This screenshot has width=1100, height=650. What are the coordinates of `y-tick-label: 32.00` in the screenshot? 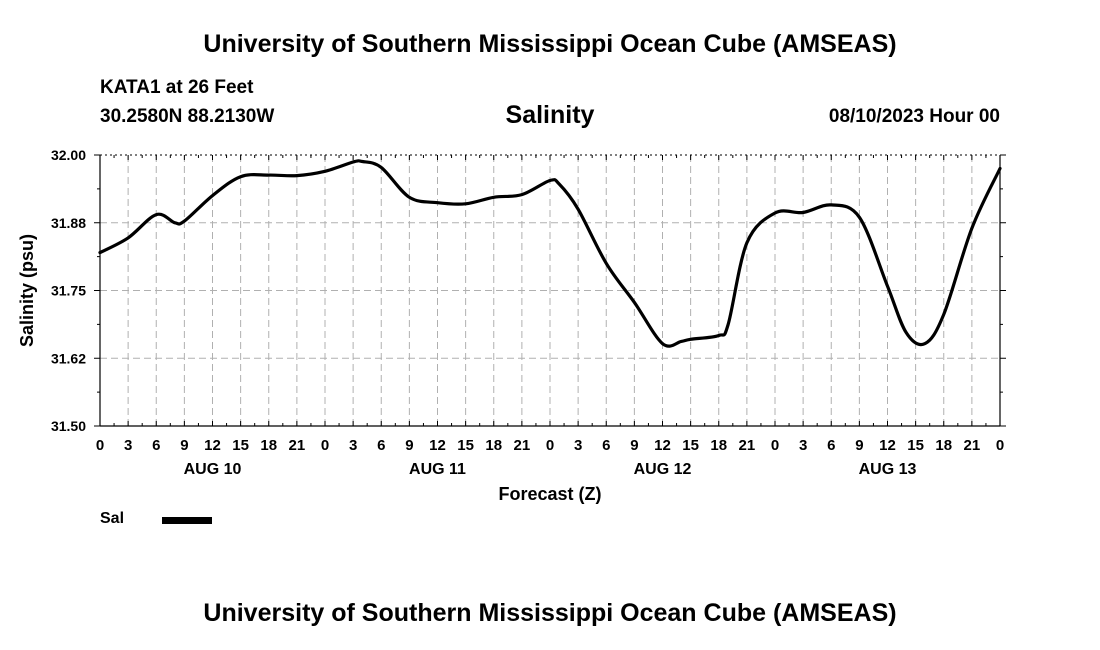 It's located at (68, 155).